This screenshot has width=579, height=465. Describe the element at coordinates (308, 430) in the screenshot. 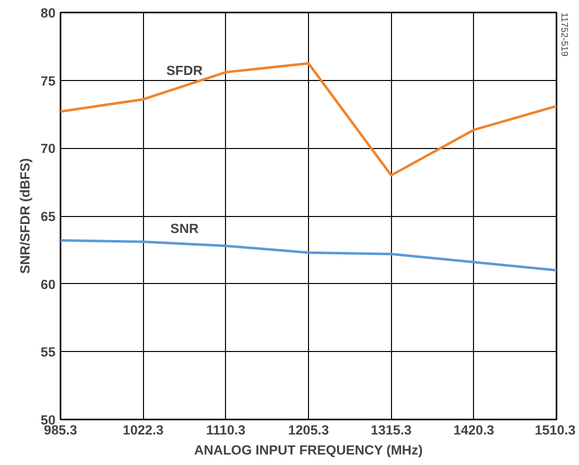

I see `x-tick-label: 1205.3` at that location.